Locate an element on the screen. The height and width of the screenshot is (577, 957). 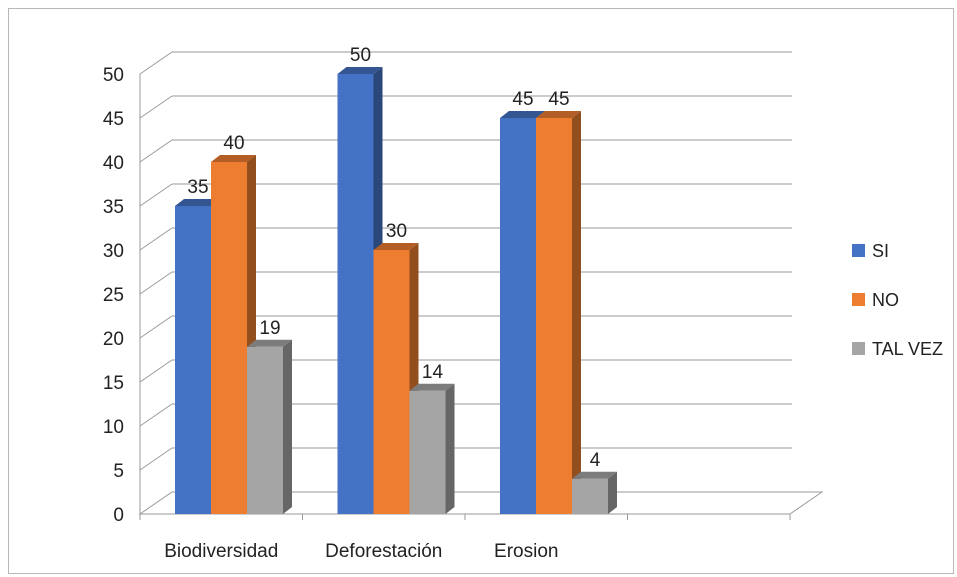
data-label: 40 is located at coordinates (233, 143).